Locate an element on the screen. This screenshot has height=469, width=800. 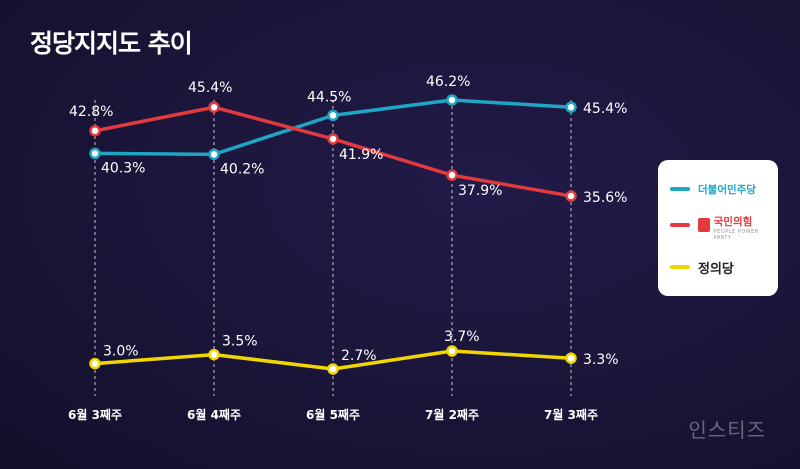
data-label-ppp-4: 35.6% is located at coordinates (605, 198).